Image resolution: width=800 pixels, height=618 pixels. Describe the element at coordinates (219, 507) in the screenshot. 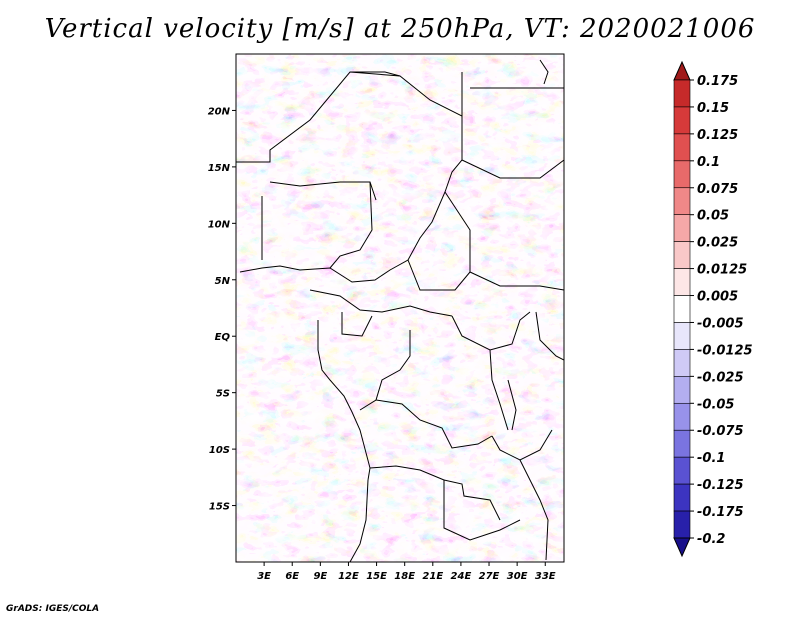

I see `lat-tick-label: 15S` at that location.